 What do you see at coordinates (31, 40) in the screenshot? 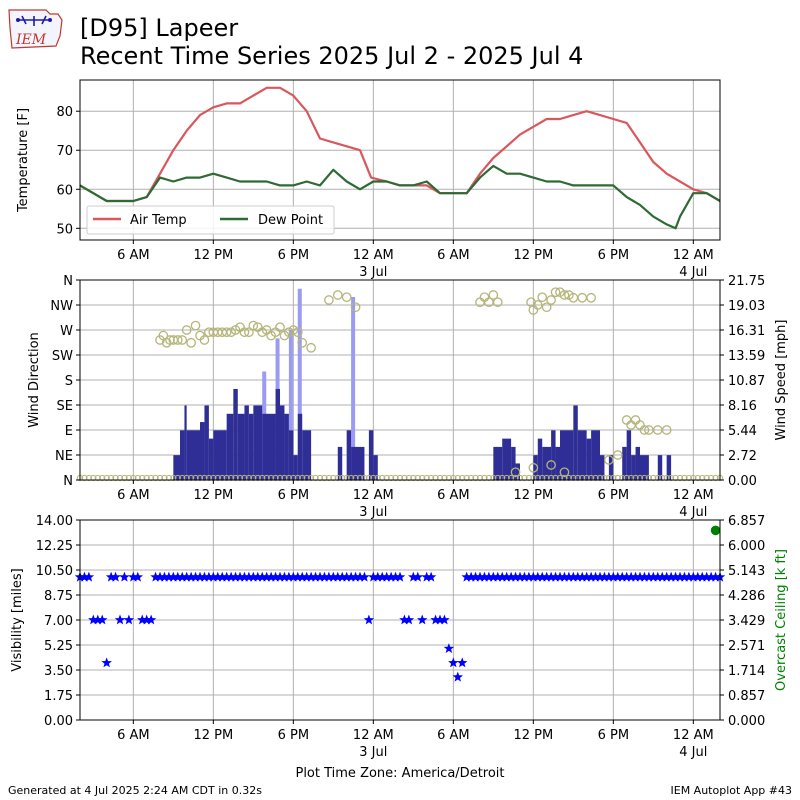
I see `logo-text: IEM` at bounding box center [31, 40].